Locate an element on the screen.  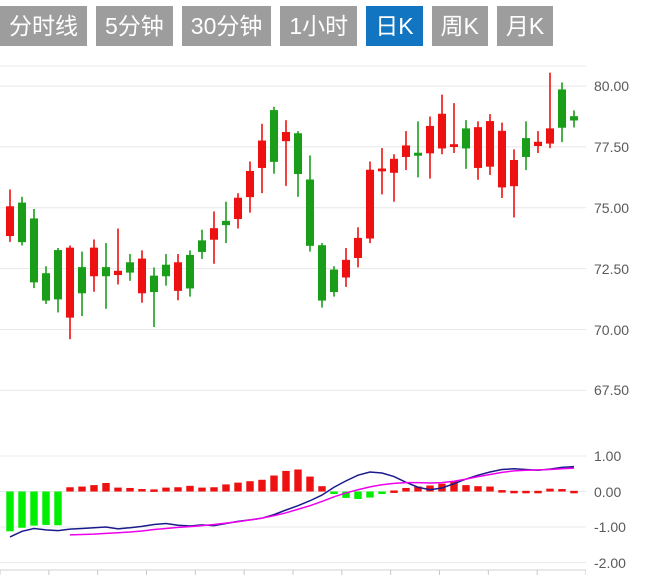
price-axis-tick-label: 80.00 is located at coordinates (612, 86).